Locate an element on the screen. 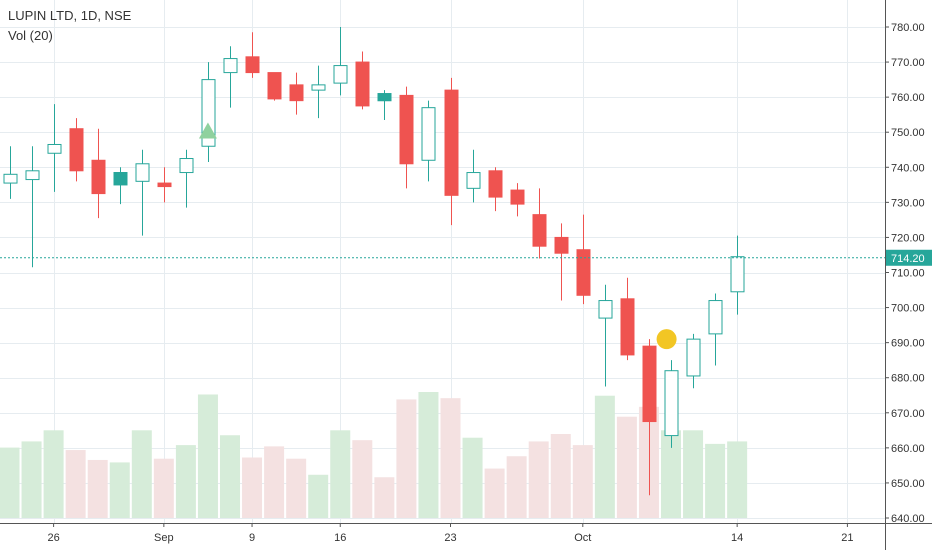 The image size is (932, 550). time-axis-label: 21 is located at coordinates (847, 538).